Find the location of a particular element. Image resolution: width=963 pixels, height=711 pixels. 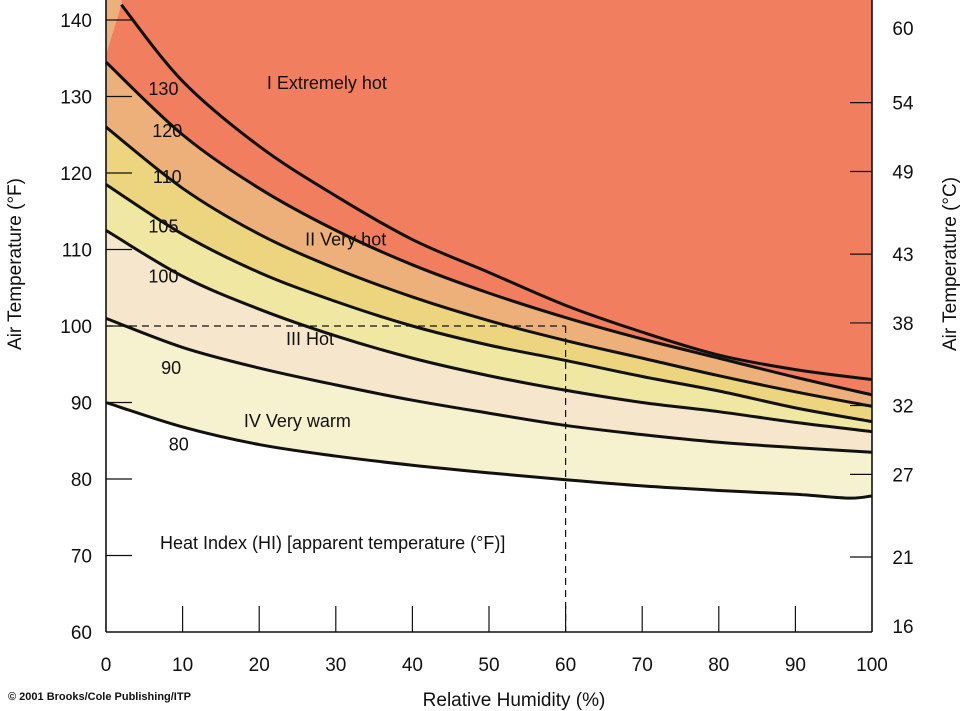

heat-index-label-130: 130 is located at coordinates (163, 89).